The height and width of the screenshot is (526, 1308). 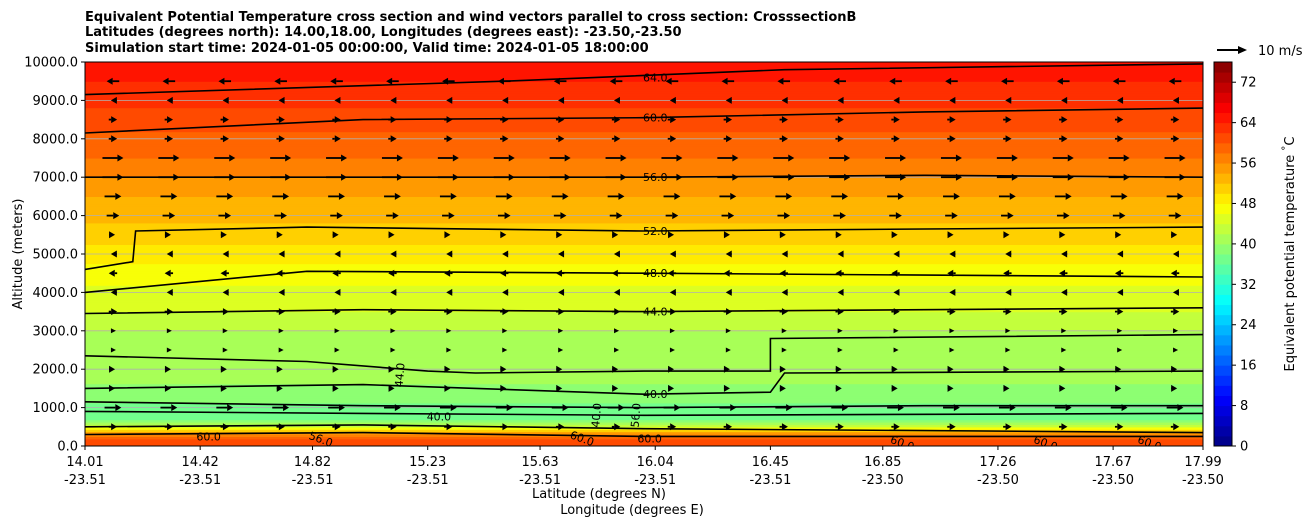 What do you see at coordinates (655, 118) in the screenshot?
I see `contour-label: 60.0` at bounding box center [655, 118].